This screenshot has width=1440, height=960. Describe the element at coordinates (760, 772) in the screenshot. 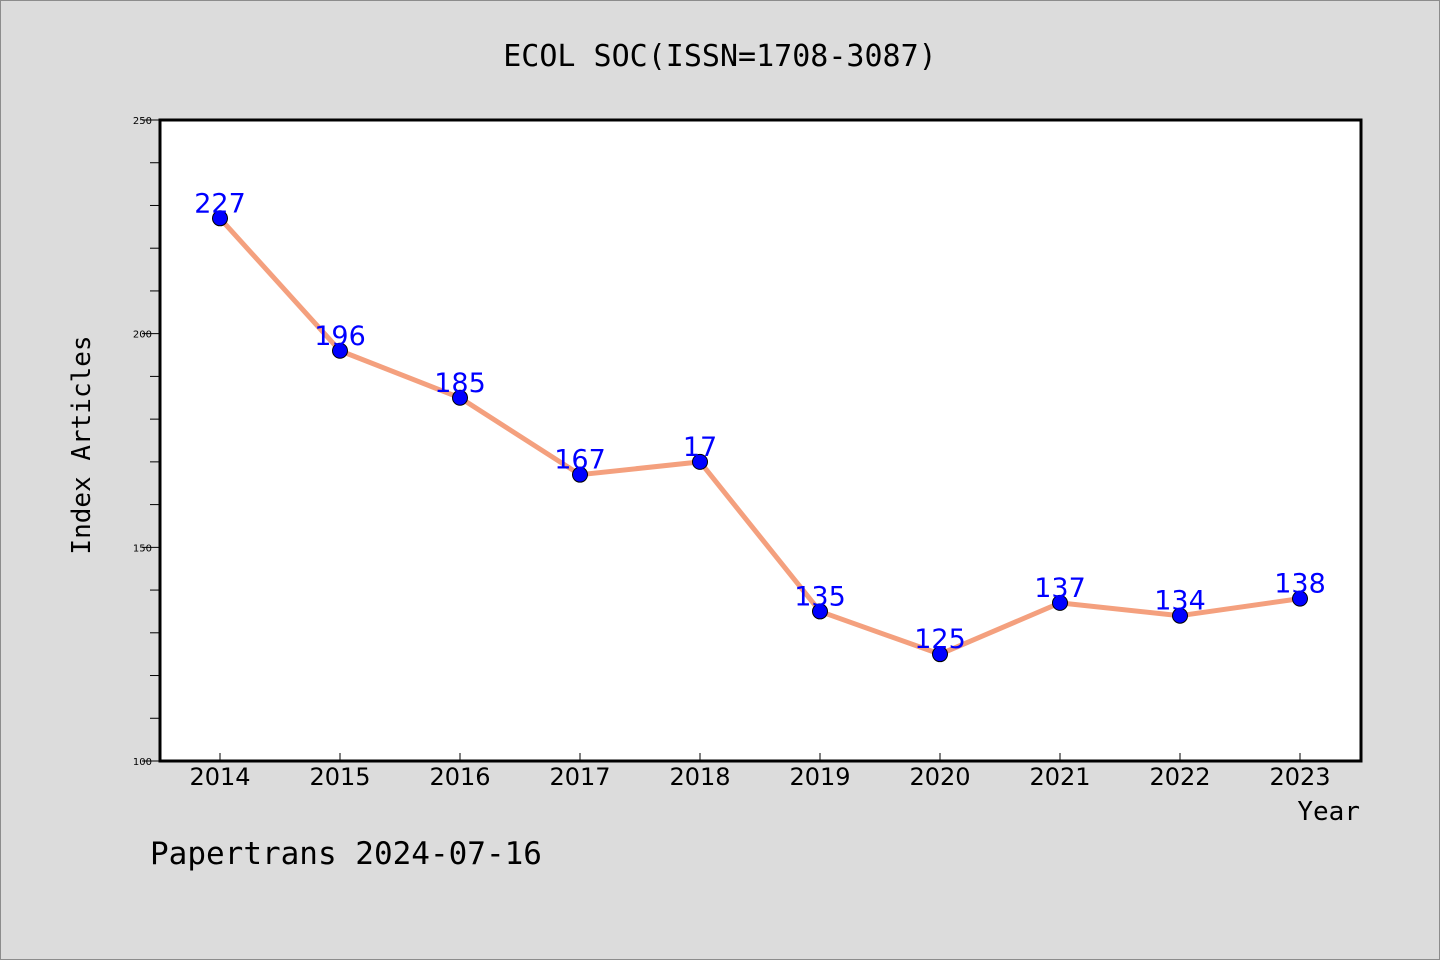

I see `x-axis: 2014 2015 2016 2017 2018 2019 2020 2021 2022 2023` at that location.